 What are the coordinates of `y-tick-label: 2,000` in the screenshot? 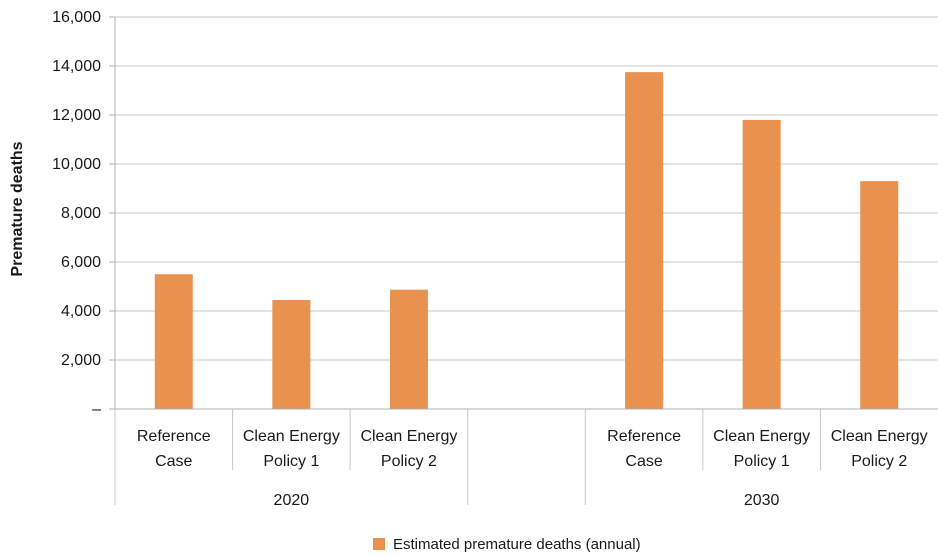 It's located at (81, 360).